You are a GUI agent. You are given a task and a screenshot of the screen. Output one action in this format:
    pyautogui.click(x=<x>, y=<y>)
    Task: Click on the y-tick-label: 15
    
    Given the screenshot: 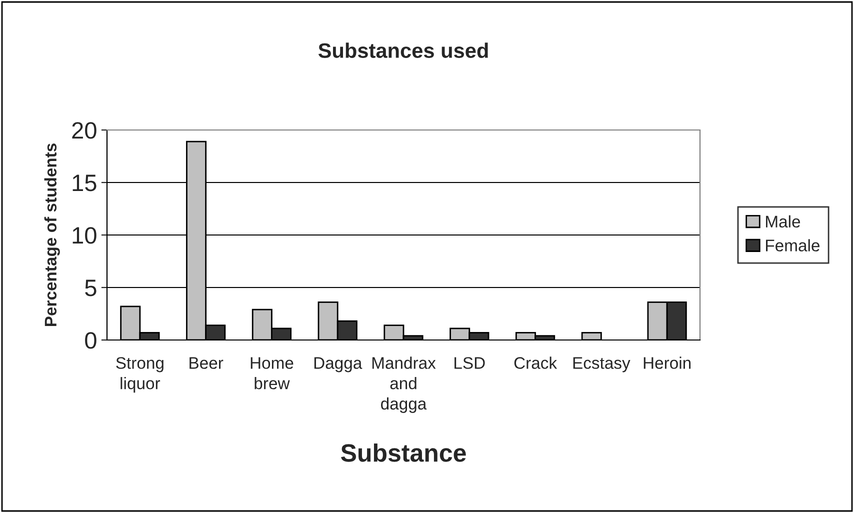 What is the action you would take?
    pyautogui.click(x=84, y=183)
    